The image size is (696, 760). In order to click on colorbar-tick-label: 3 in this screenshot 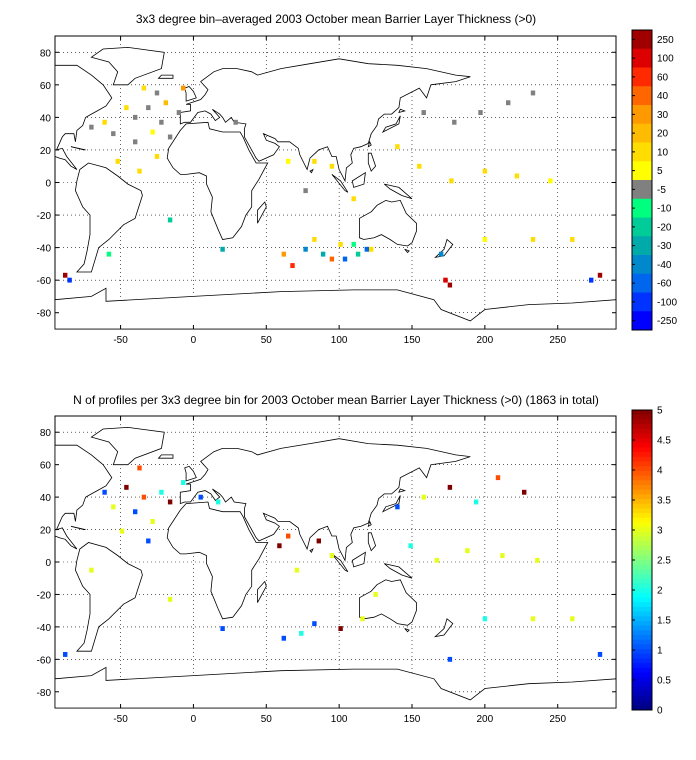, I will do `click(660, 531)`.